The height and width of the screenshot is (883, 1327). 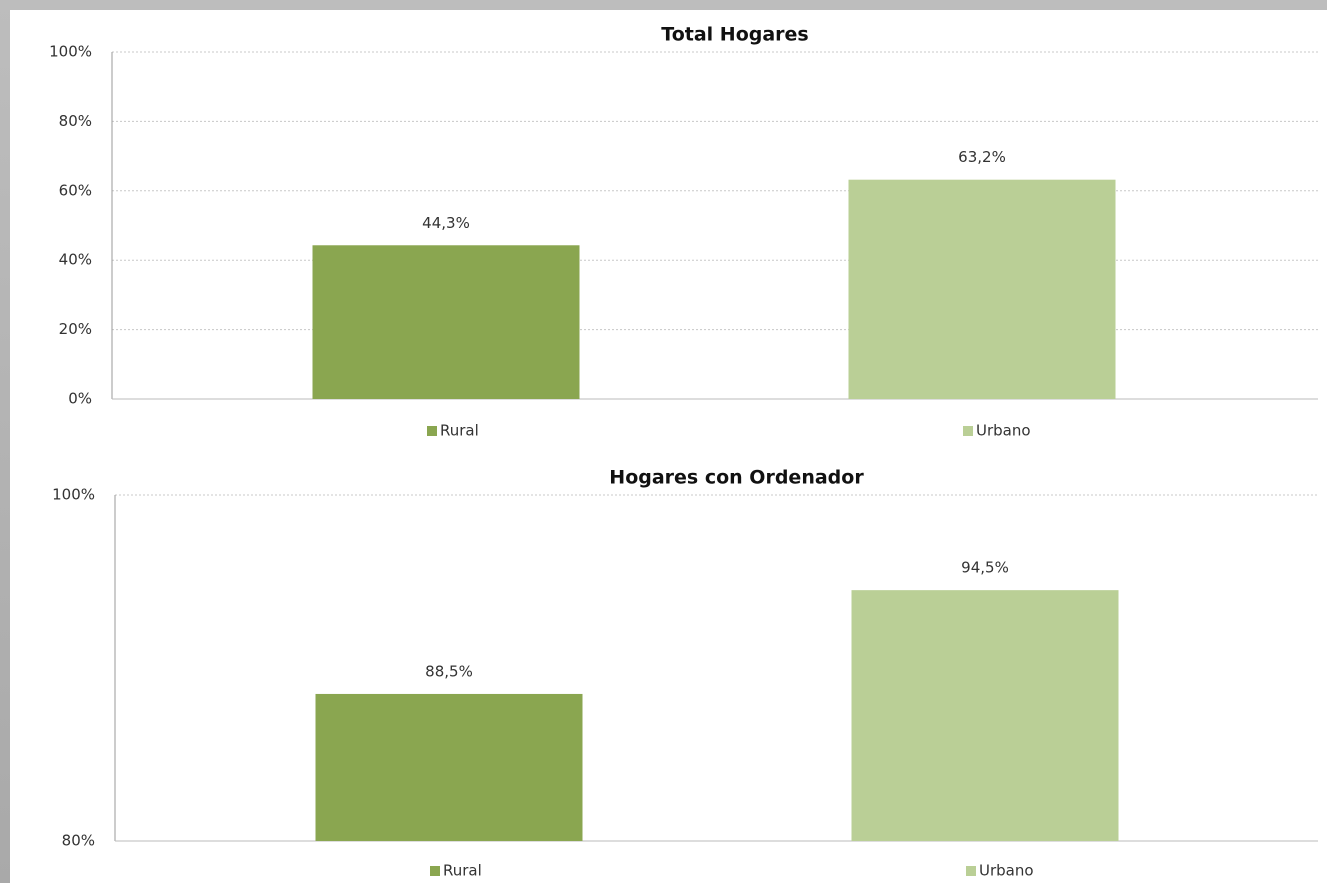 What do you see at coordinates (75, 329) in the screenshot?
I see `y-tick-label: 20%` at bounding box center [75, 329].